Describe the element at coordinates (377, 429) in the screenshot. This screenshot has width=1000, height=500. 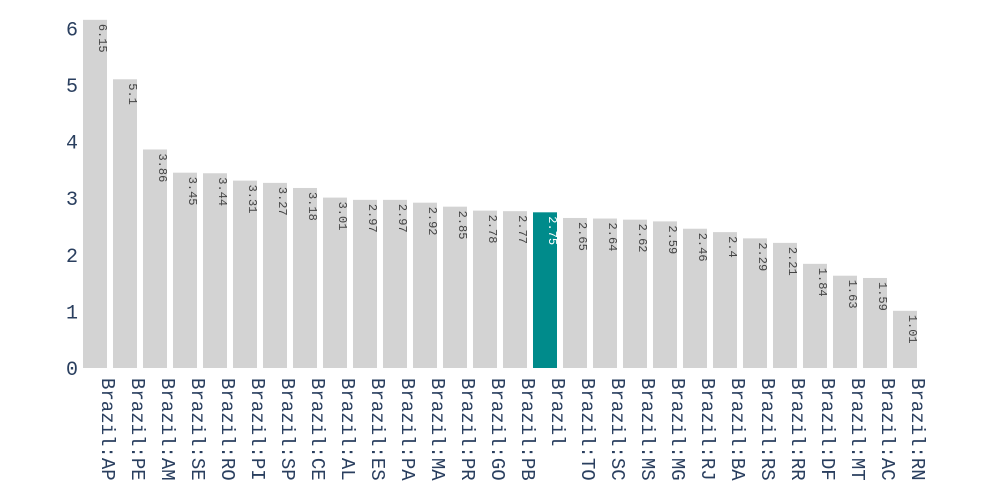
I see `x-tick-label: Brazil:ES` at that location.